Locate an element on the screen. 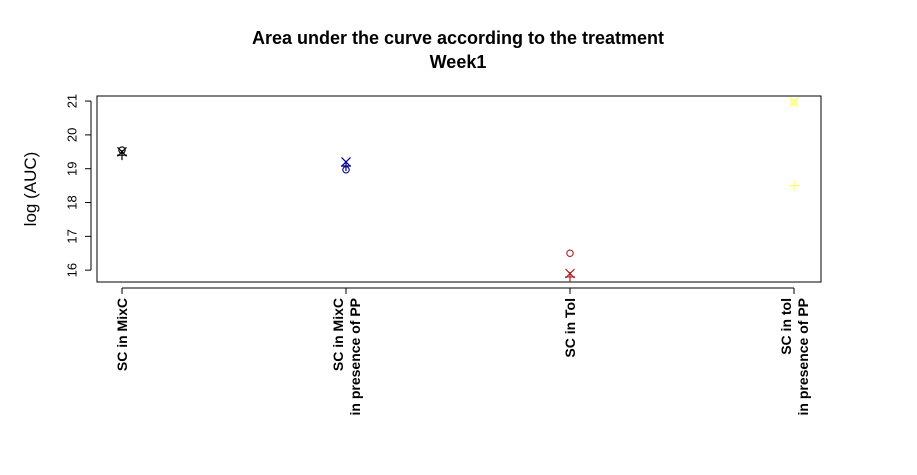 This screenshot has width=917, height=475. y-tick-label: 21 is located at coordinates (72, 101).